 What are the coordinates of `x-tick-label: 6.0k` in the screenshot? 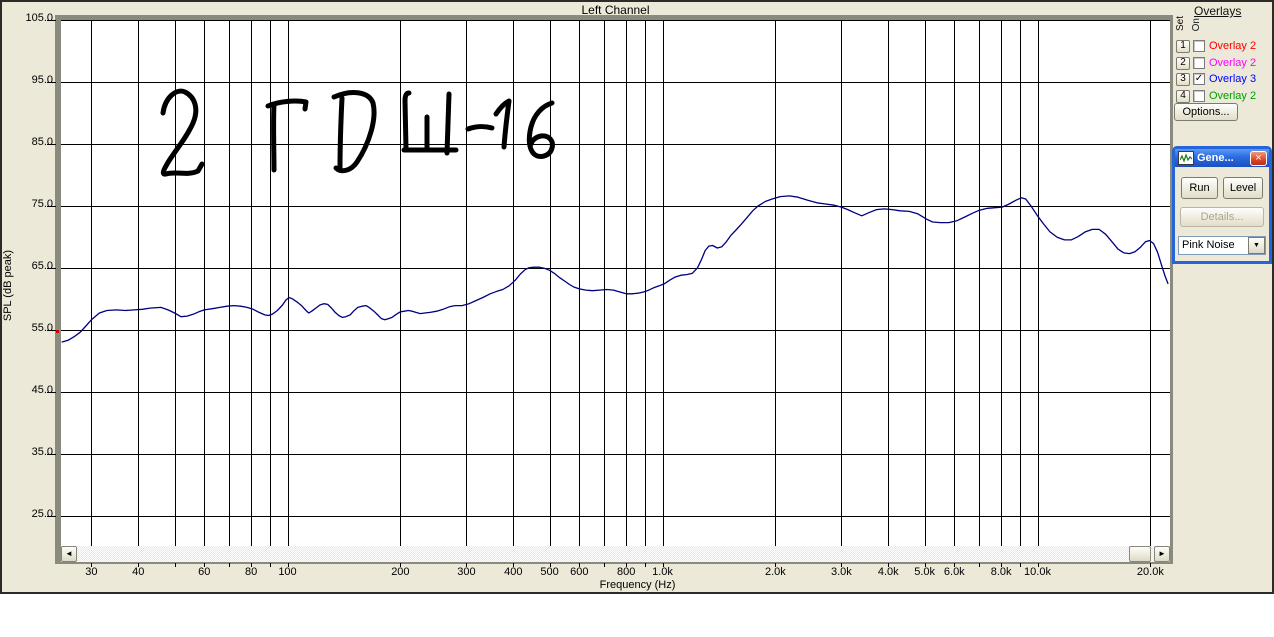 It's located at (954, 572).